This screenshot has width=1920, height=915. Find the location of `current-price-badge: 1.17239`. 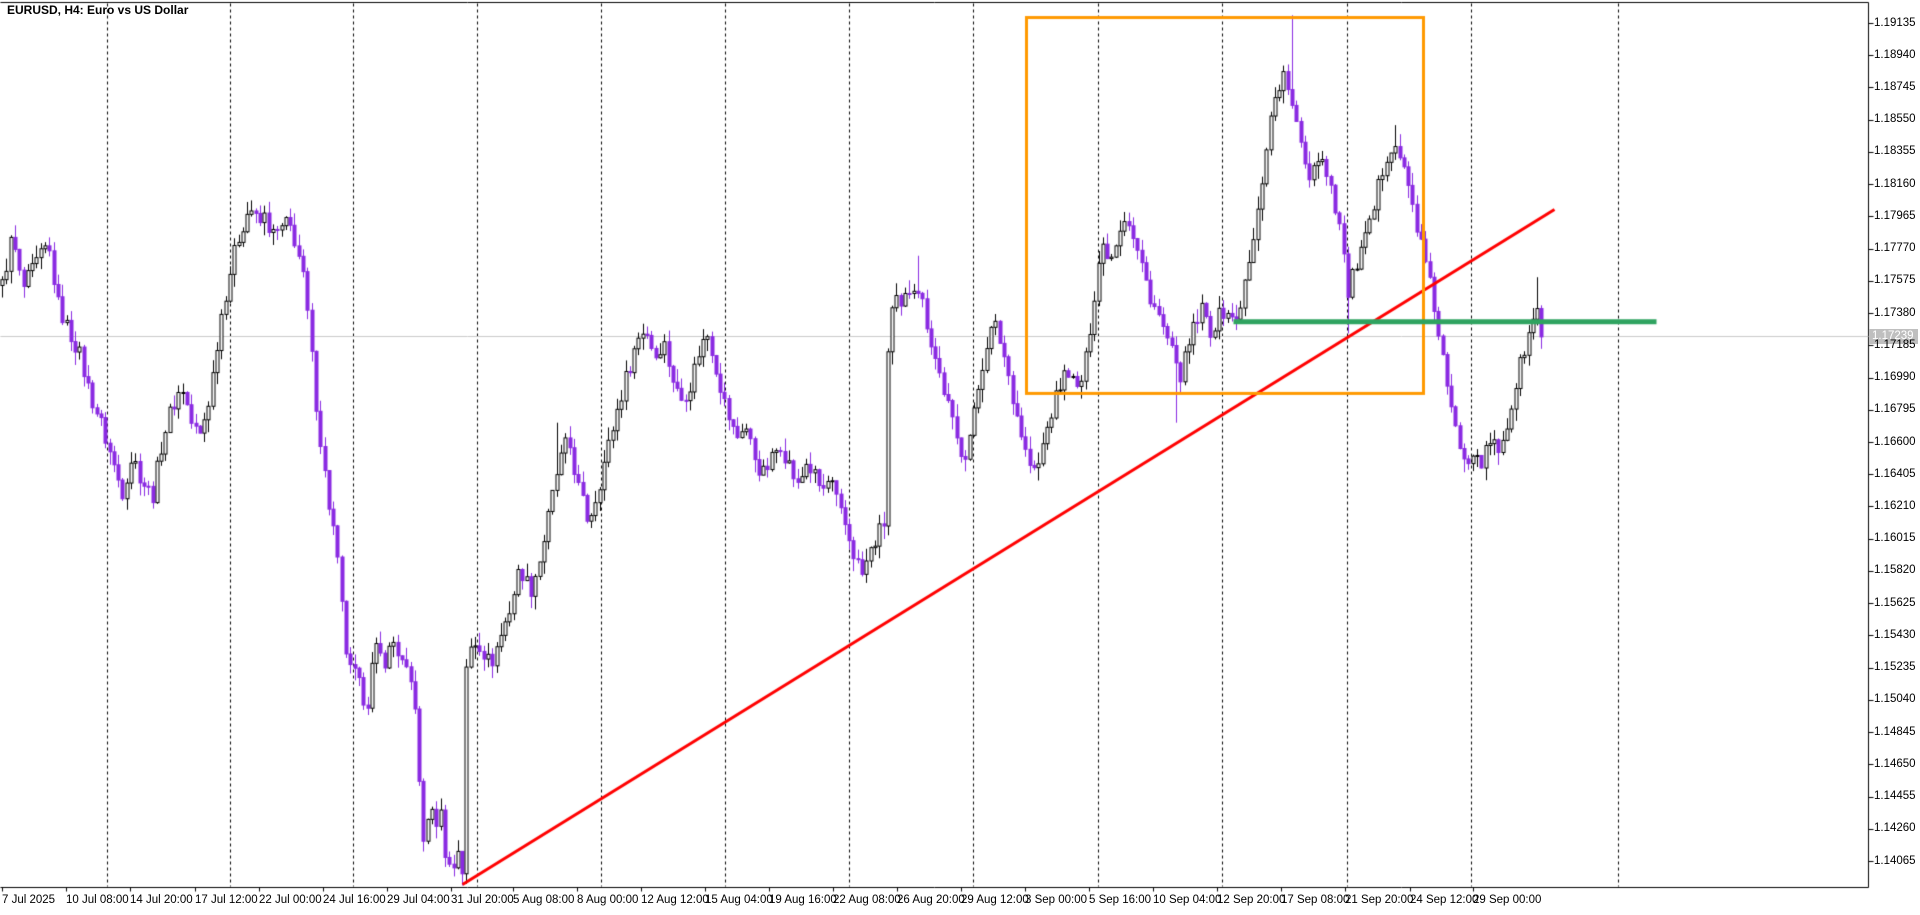

current-price-badge: 1.17239 is located at coordinates (1893, 336).